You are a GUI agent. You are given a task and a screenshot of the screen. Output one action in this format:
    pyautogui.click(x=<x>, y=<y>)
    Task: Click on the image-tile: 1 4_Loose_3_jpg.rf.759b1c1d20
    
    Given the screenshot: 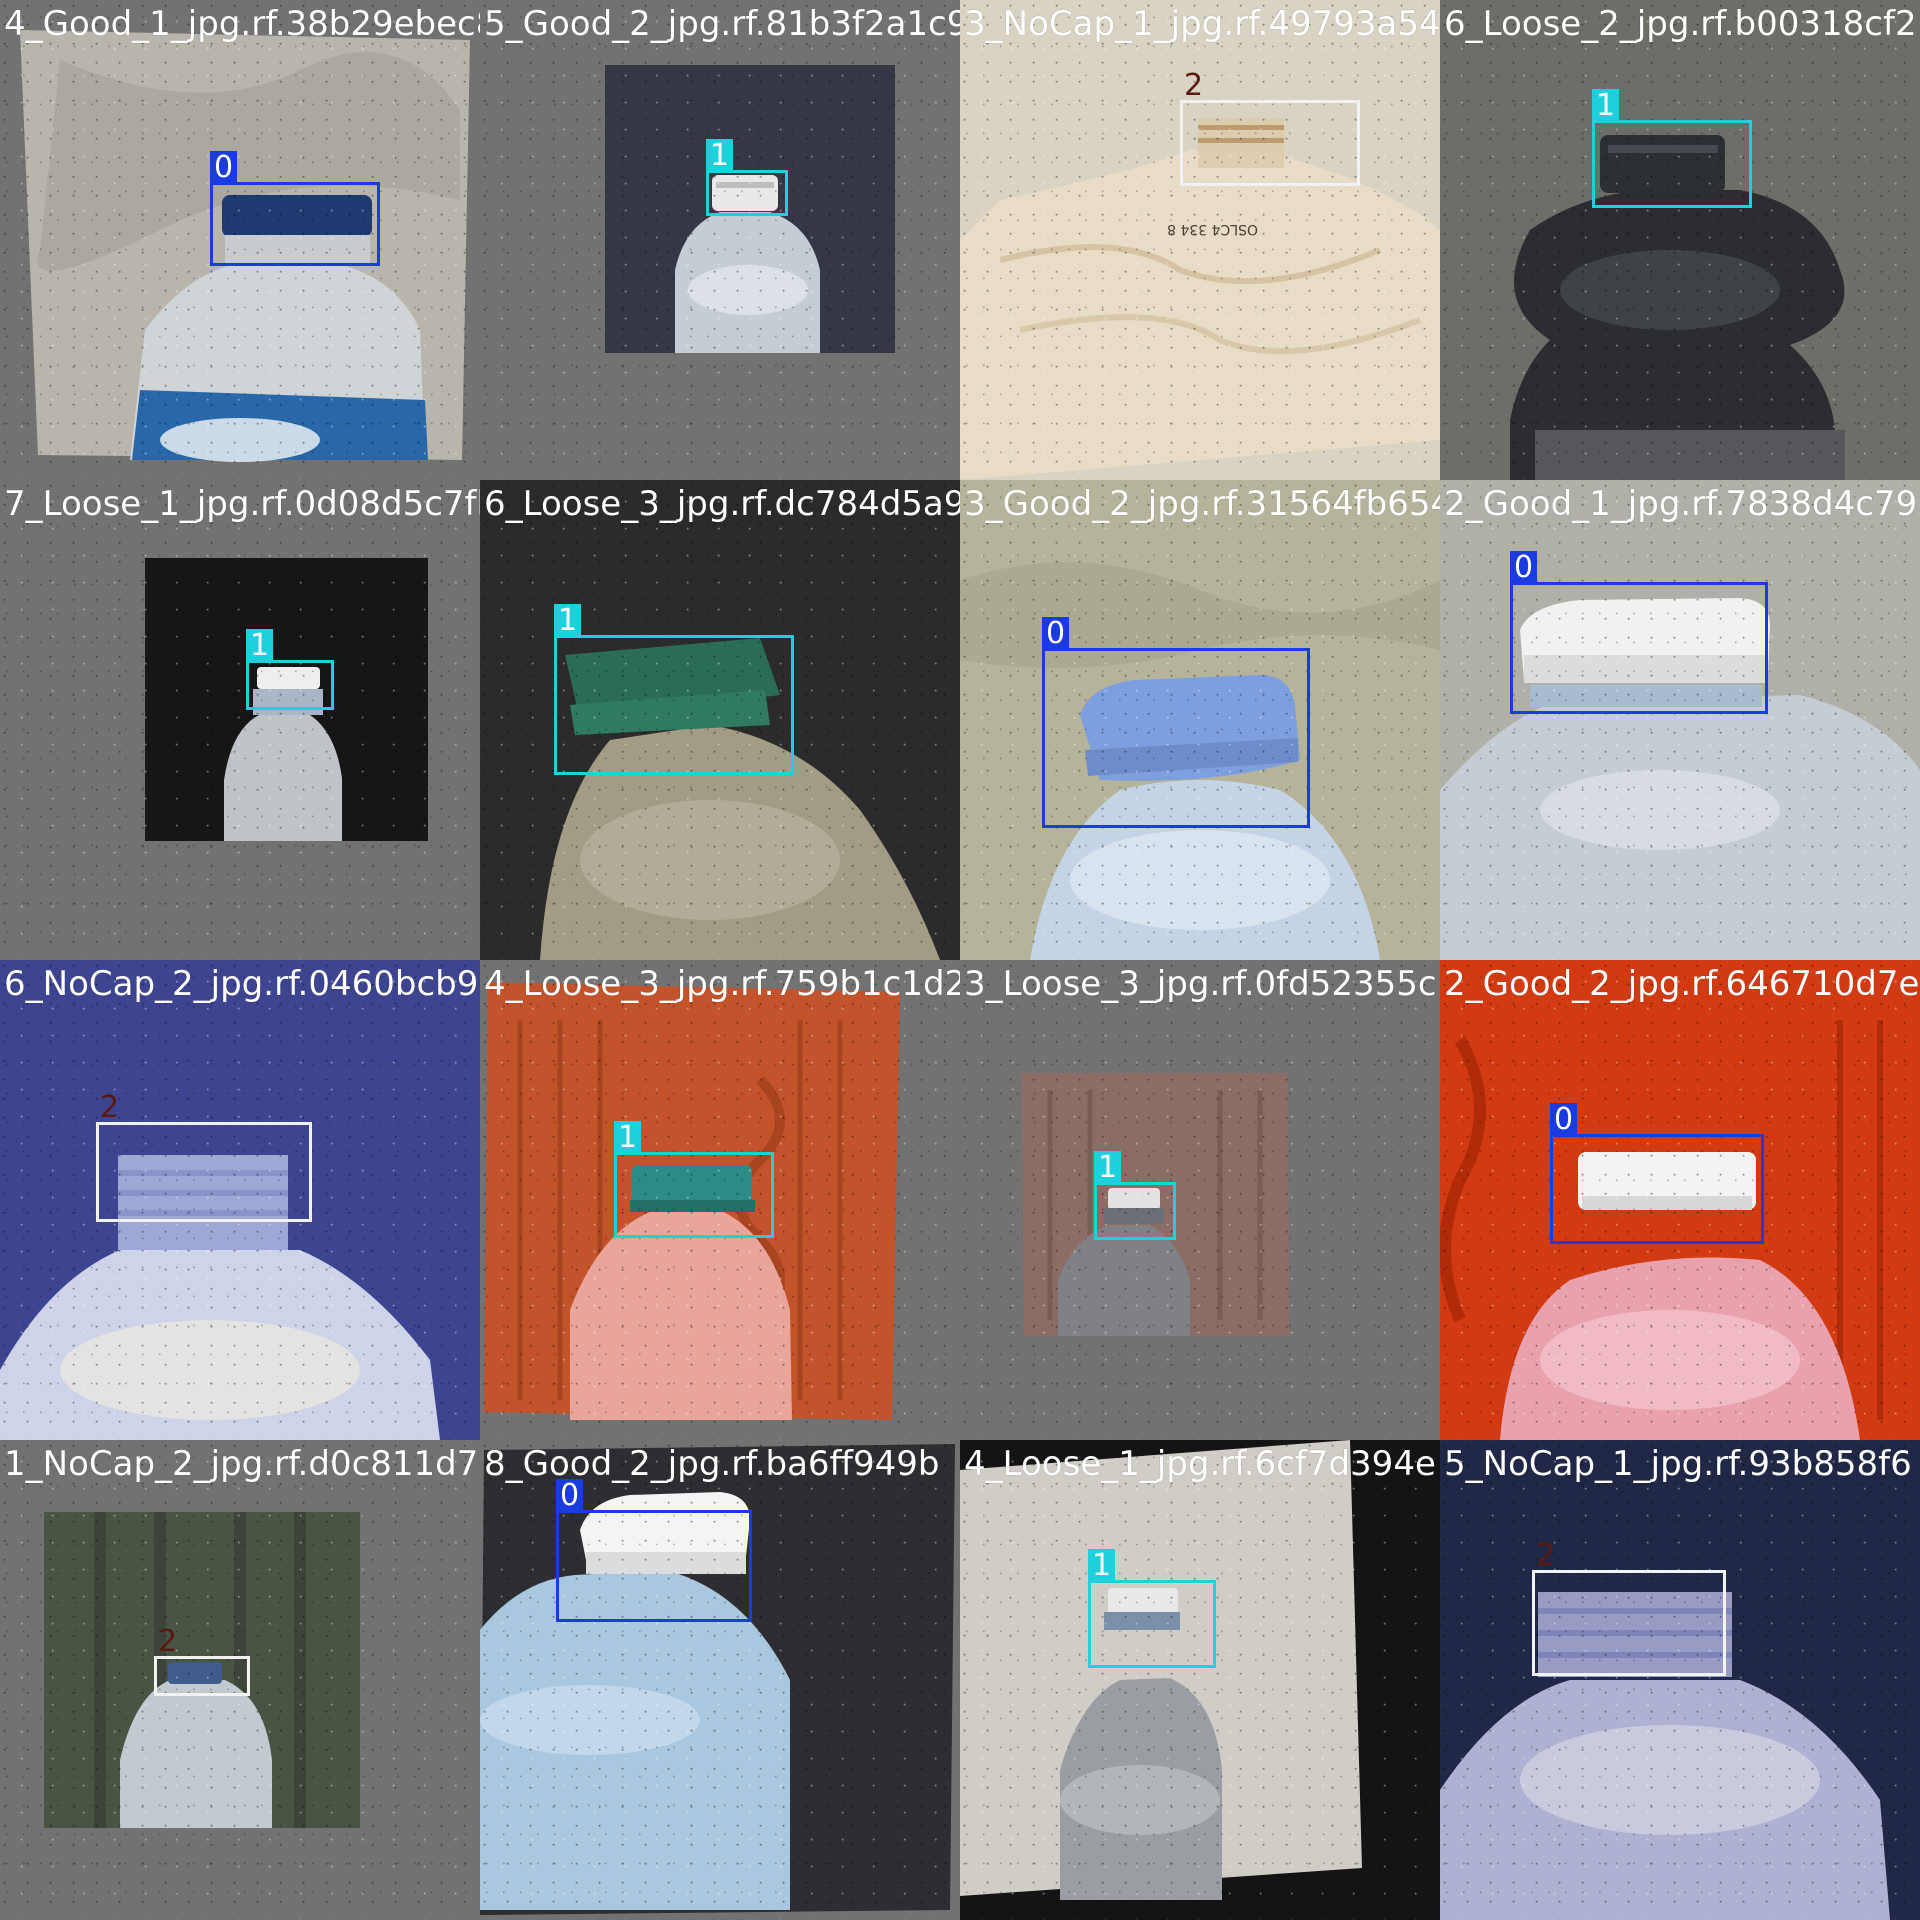 What is the action you would take?
    pyautogui.click(x=720, y=1200)
    